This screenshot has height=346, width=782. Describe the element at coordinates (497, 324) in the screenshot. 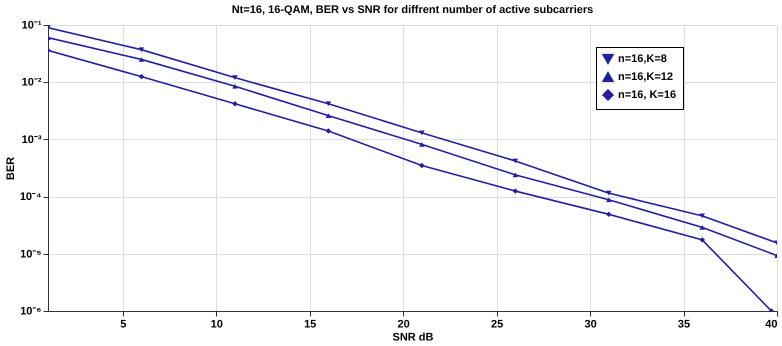

I see `x-tick-label: 25` at that location.